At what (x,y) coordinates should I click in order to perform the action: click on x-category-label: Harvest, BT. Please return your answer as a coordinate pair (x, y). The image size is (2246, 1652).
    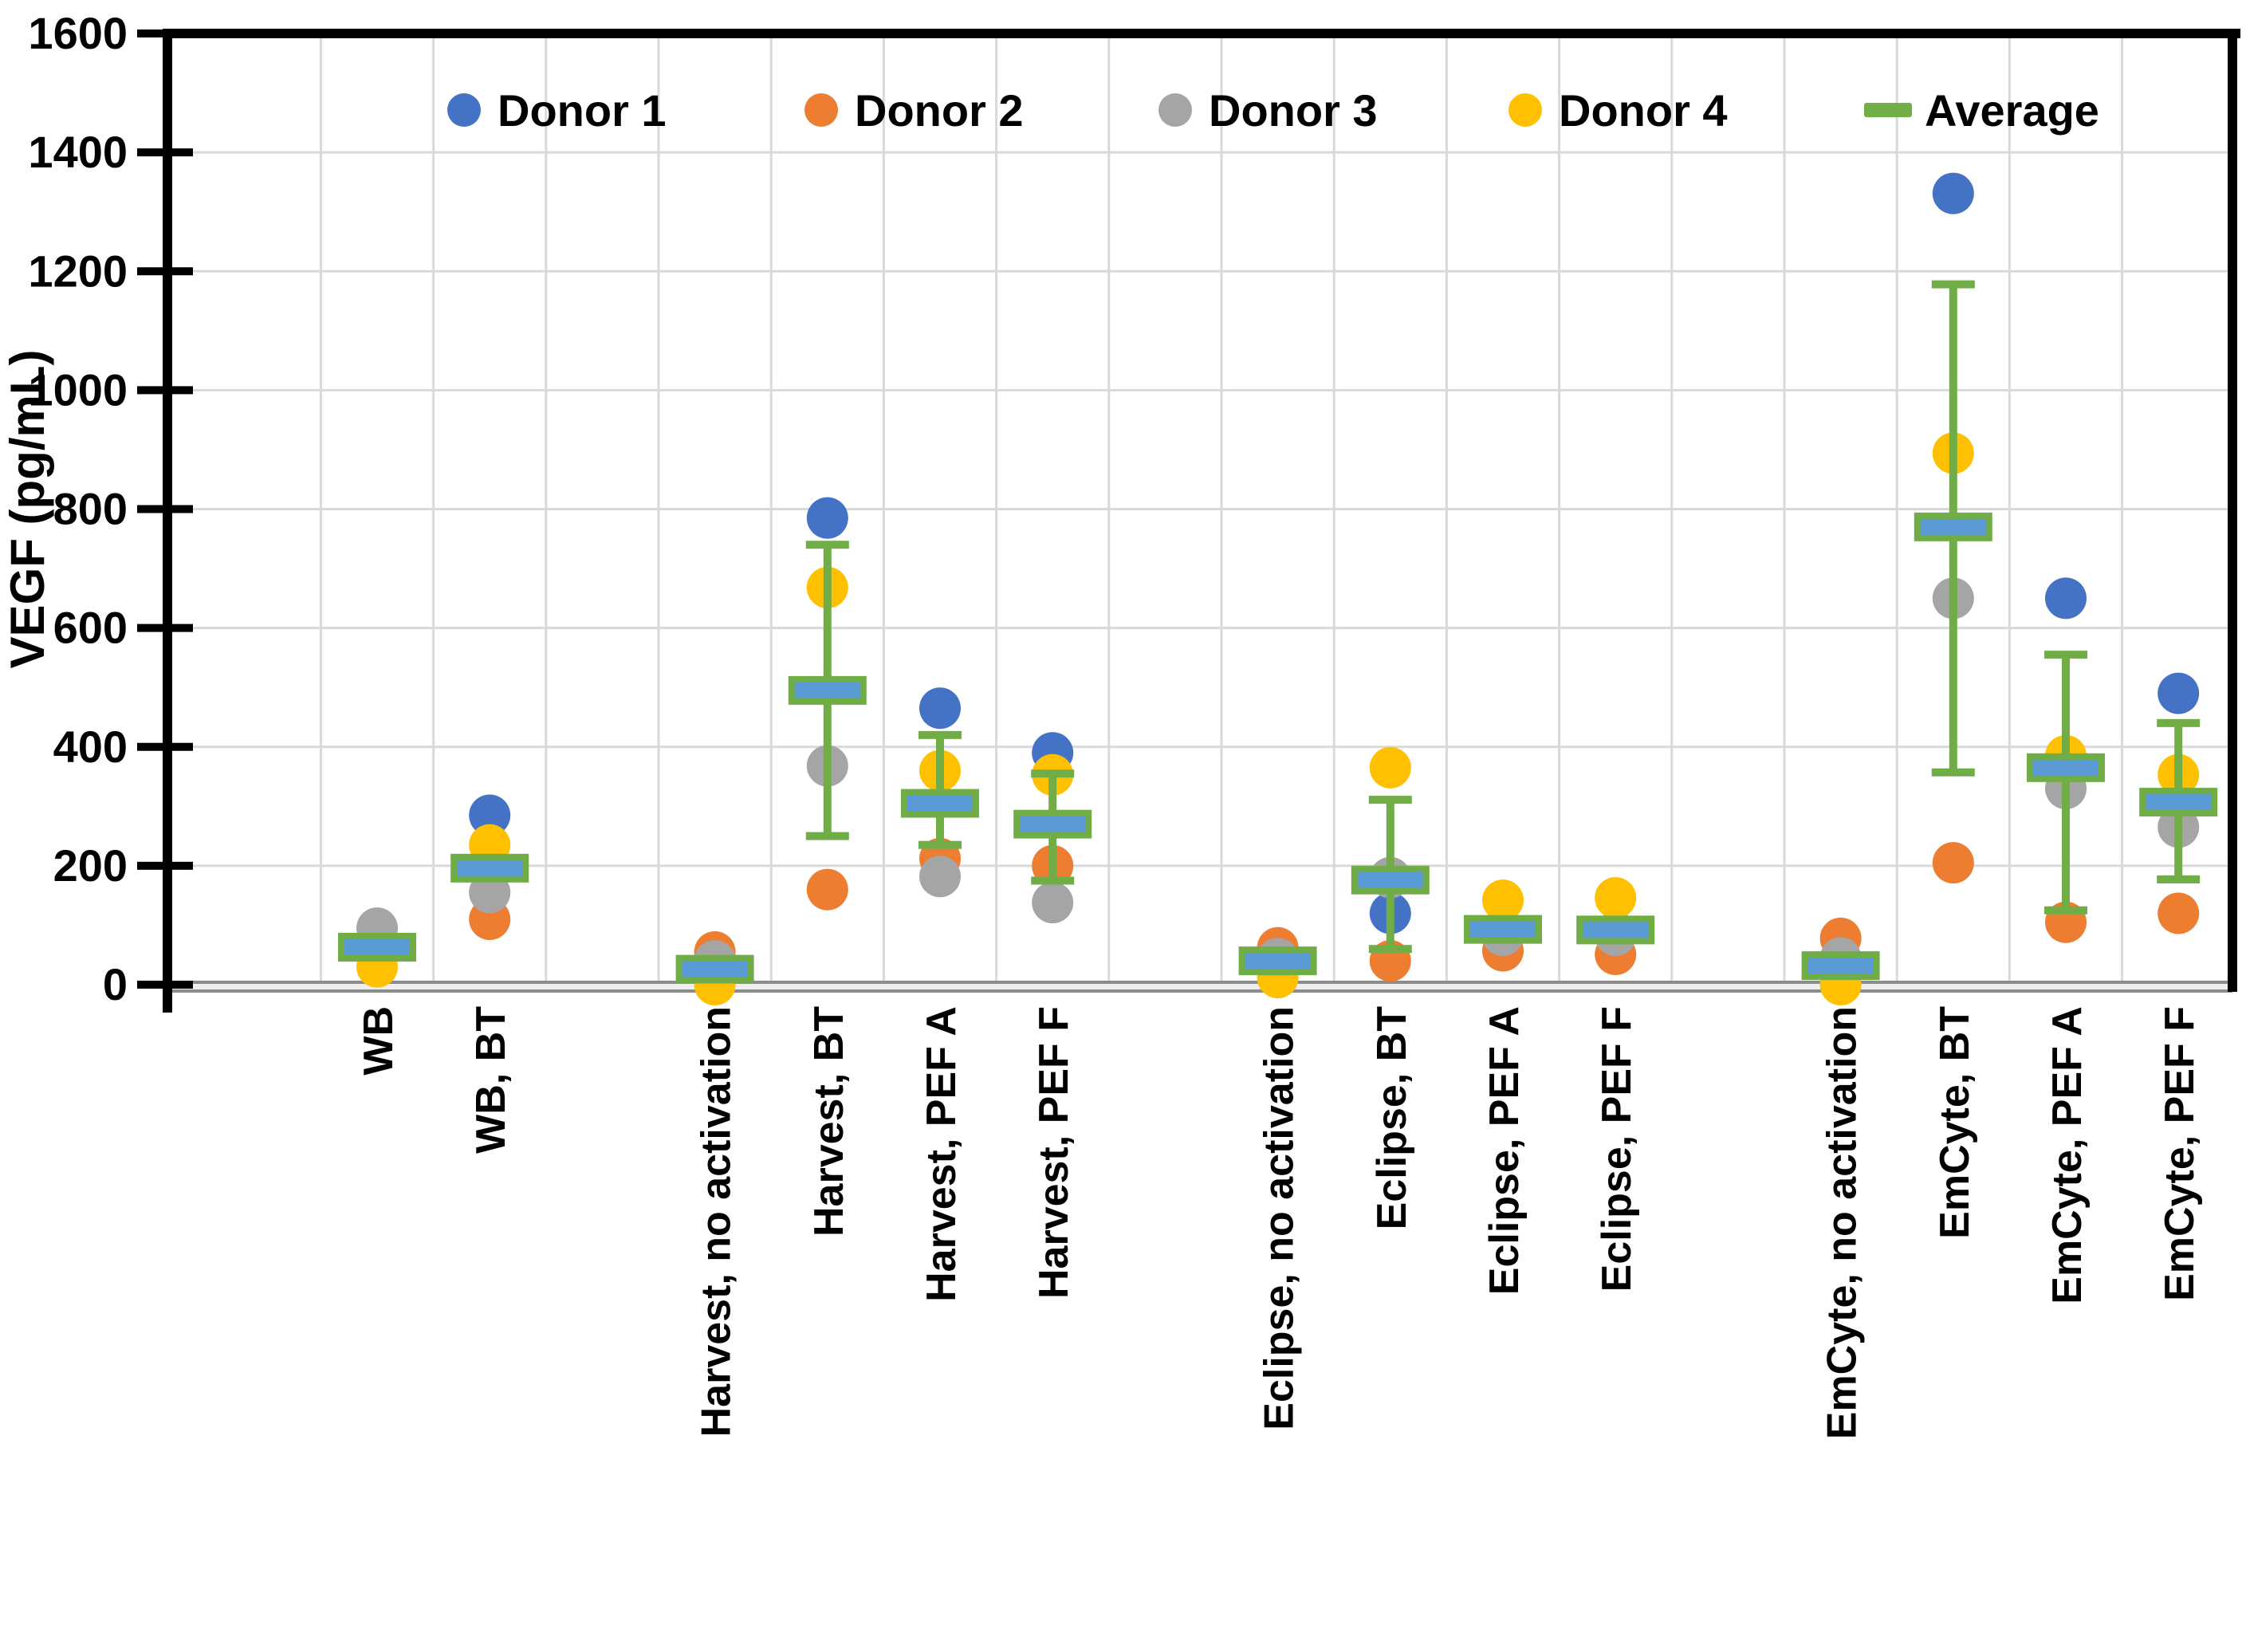
    Looking at the image, I should click on (829, 1121).